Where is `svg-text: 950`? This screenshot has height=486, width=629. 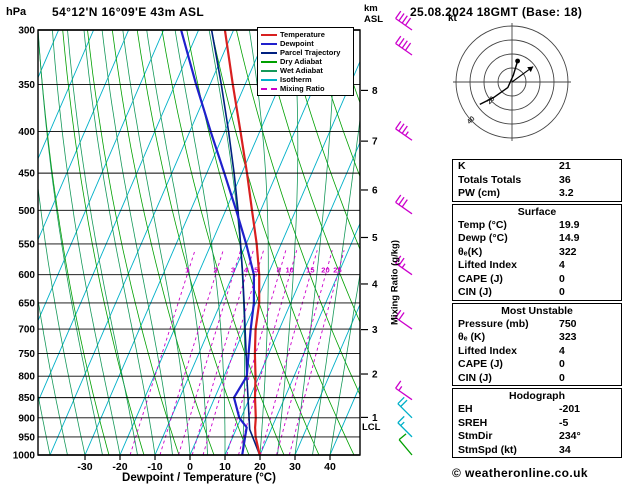 svg-text: 950 is located at coordinates (26, 437).